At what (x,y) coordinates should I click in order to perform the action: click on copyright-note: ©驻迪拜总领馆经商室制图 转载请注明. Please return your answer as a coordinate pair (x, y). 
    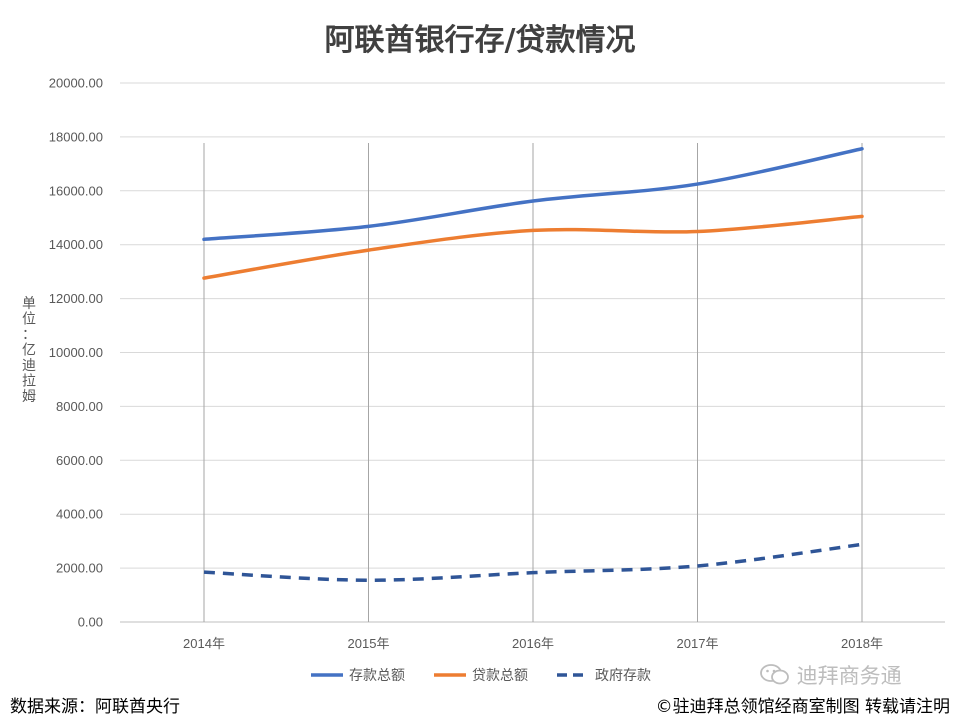
    Looking at the image, I should click on (802, 707).